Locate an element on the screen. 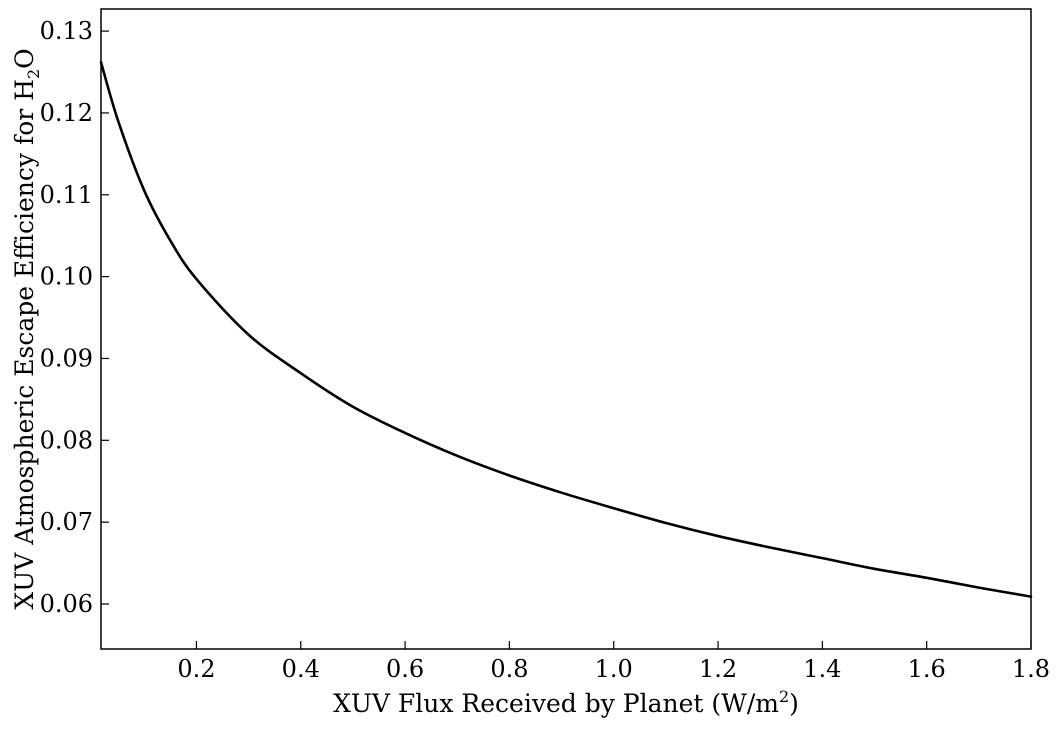  x-tick-label: 1.2 is located at coordinates (718, 669).